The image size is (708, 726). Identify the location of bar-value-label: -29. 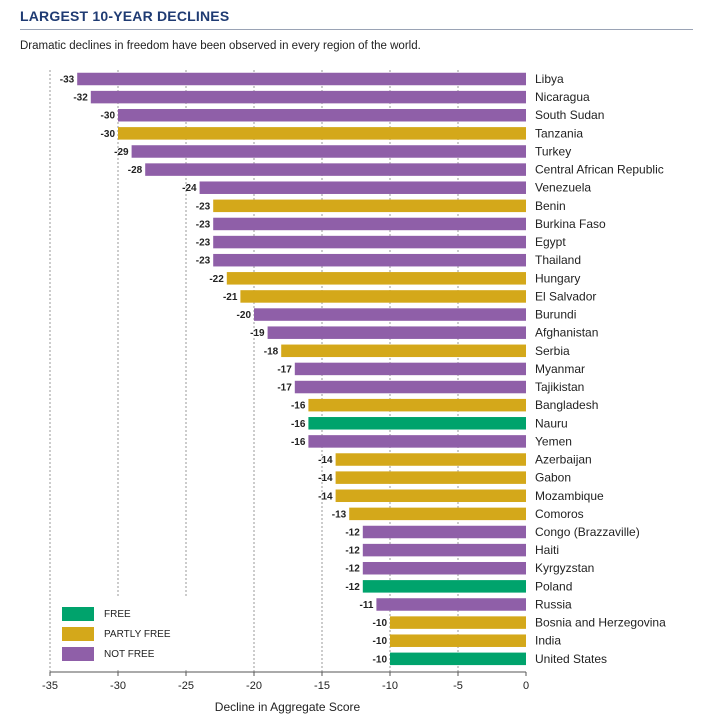
(121, 152).